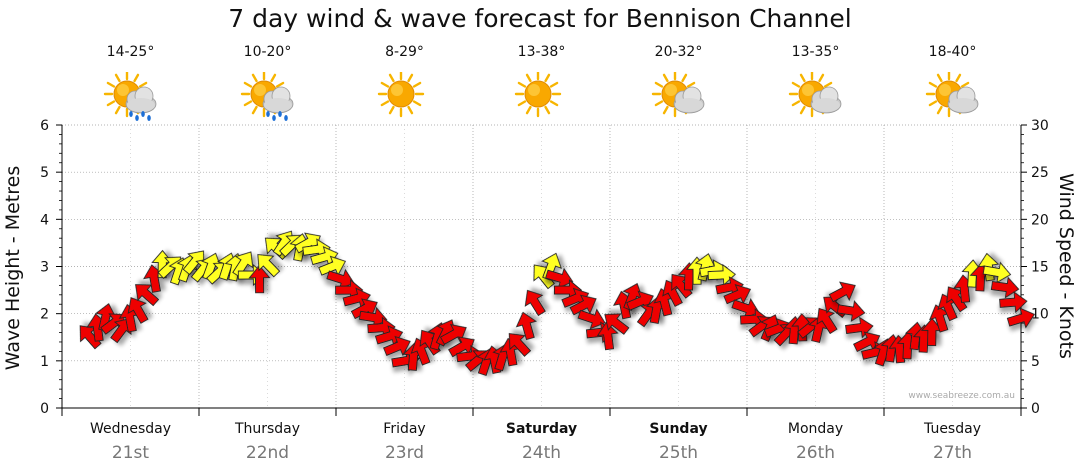 The height and width of the screenshot is (475, 1080). What do you see at coordinates (541, 429) in the screenshot?
I see `day-name: Saturday` at bounding box center [541, 429].